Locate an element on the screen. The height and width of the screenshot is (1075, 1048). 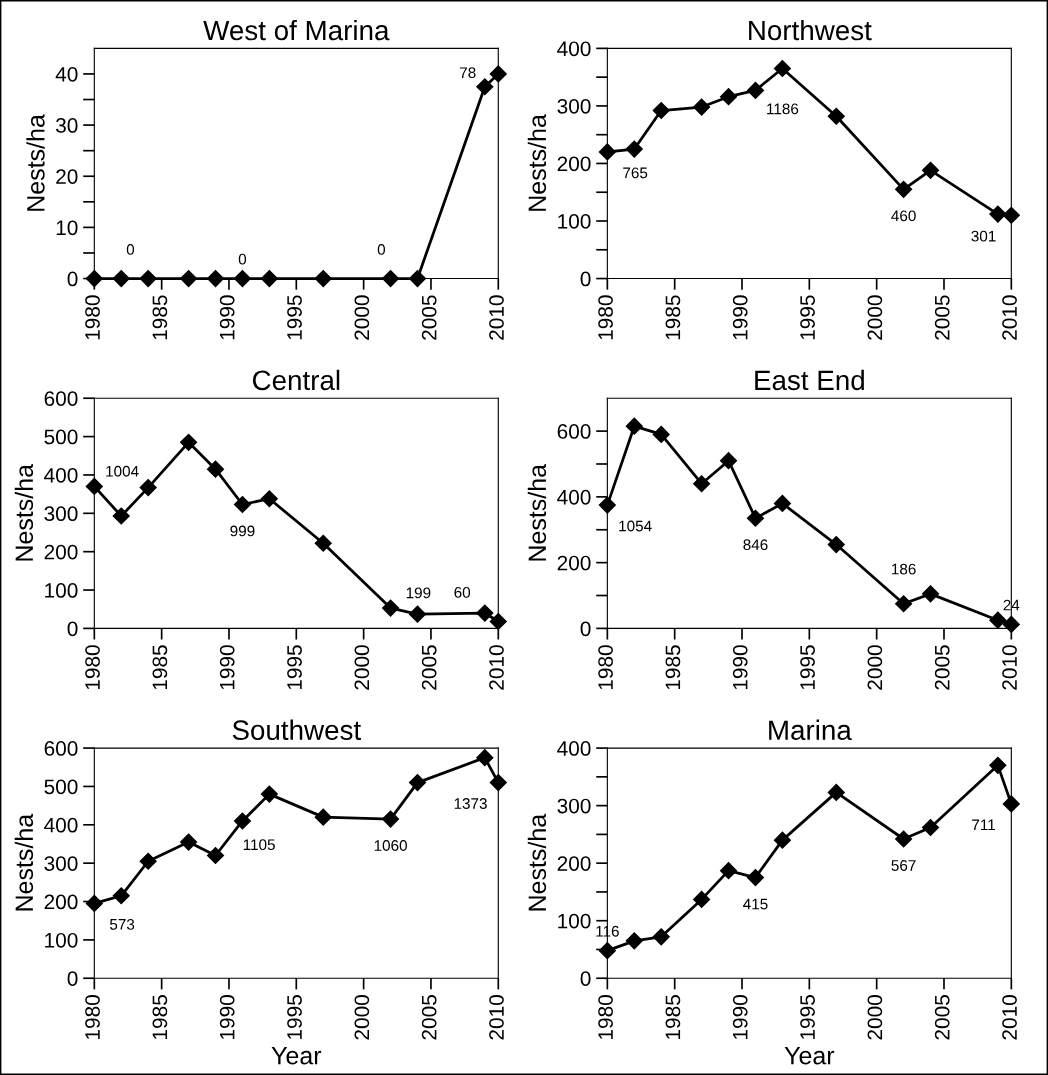
annotation: 1105 is located at coordinates (259, 845).